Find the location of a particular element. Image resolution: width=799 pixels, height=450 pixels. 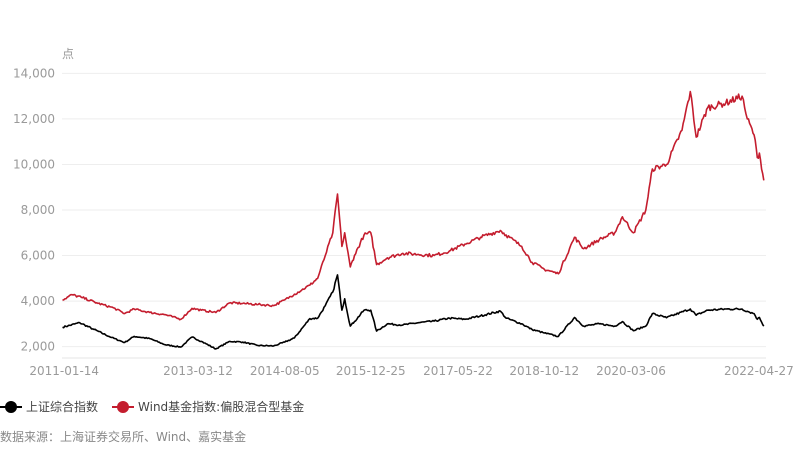

y-tick-label: 10,000 is located at coordinates (34, 164).